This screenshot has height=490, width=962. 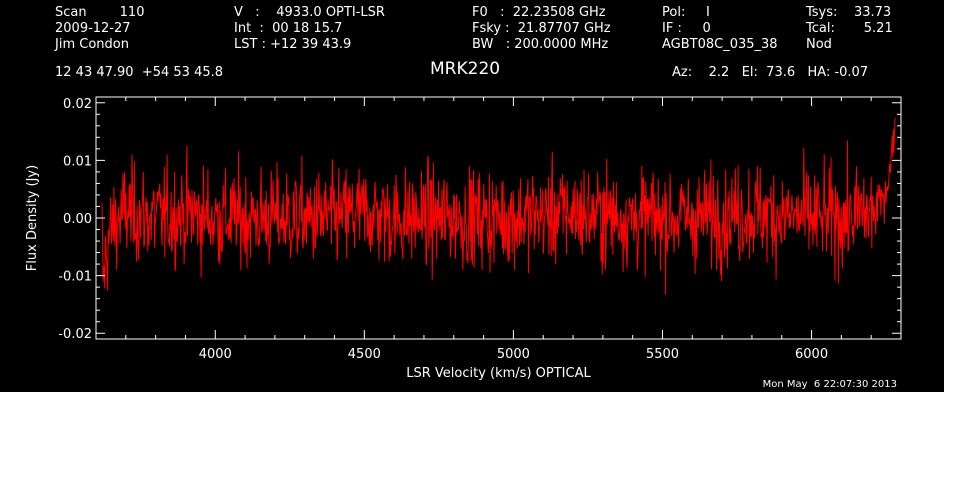 I want to click on x-axis-label: LSR Velocity (km/s) OPTICAL, so click(x=498, y=373).